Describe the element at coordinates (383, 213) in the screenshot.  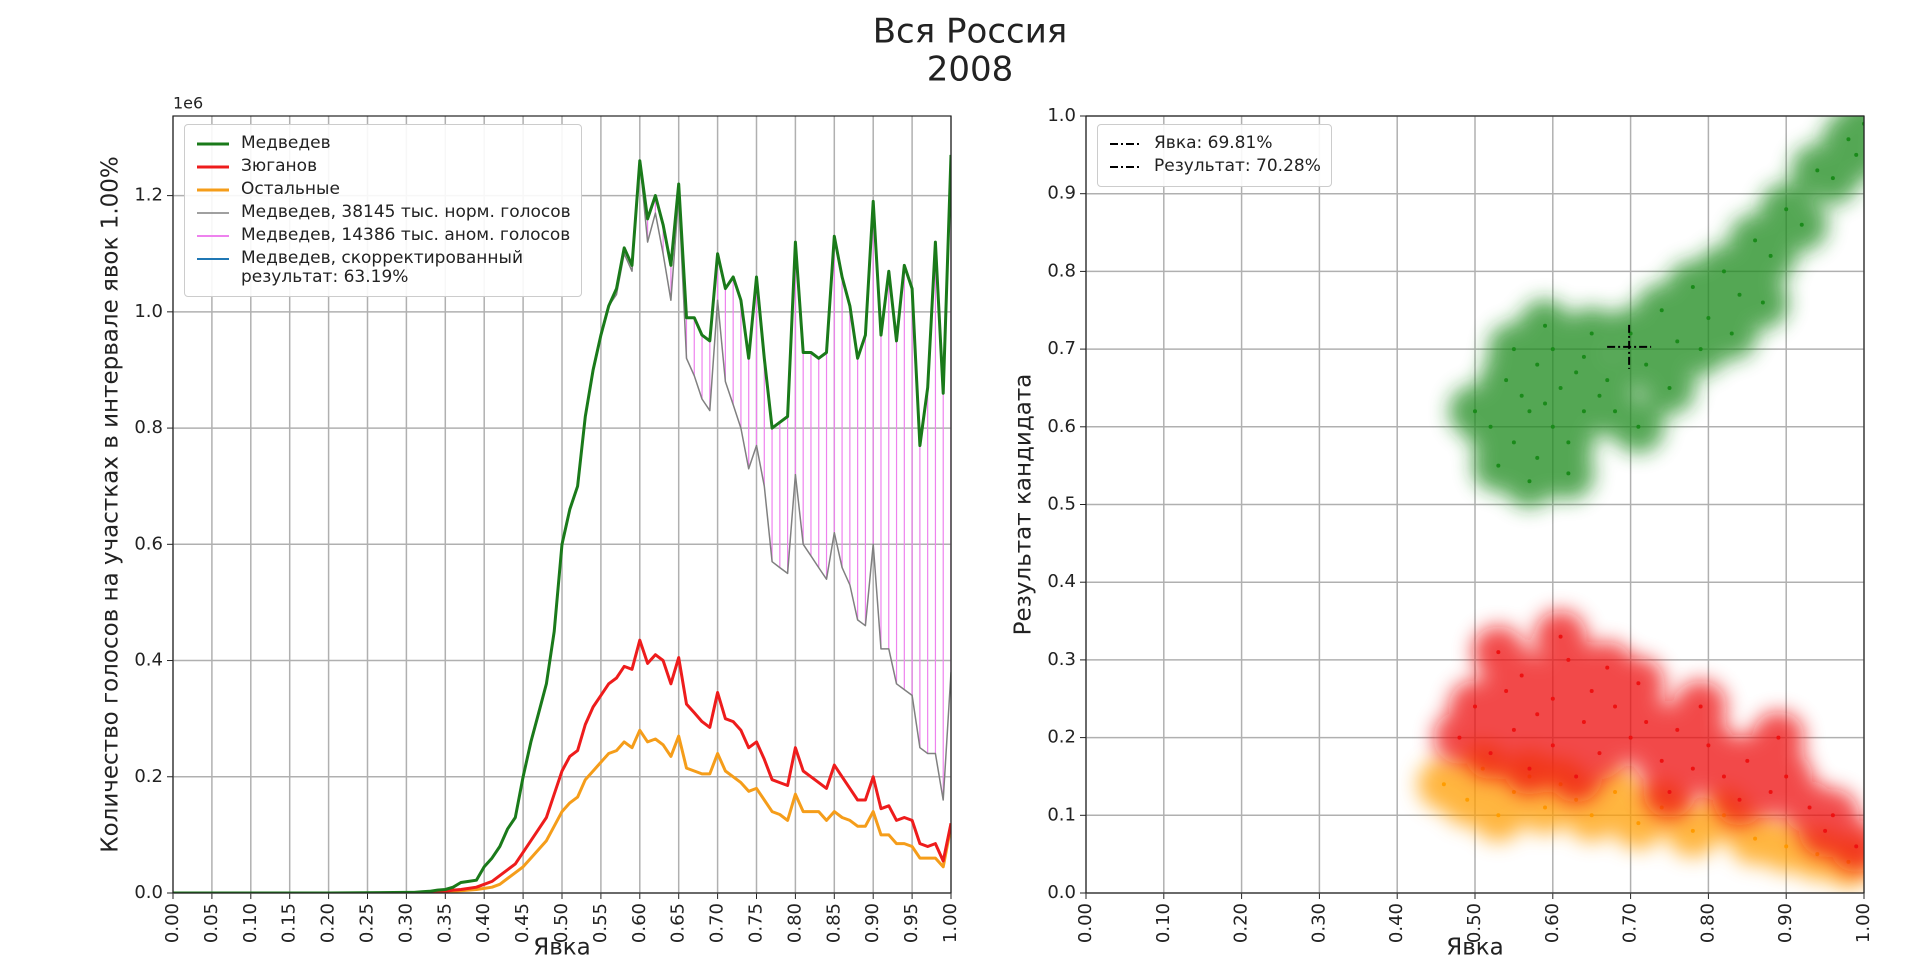
I see `legend-item: Медведев, 38145 тыс. норм. голосов` at that location.